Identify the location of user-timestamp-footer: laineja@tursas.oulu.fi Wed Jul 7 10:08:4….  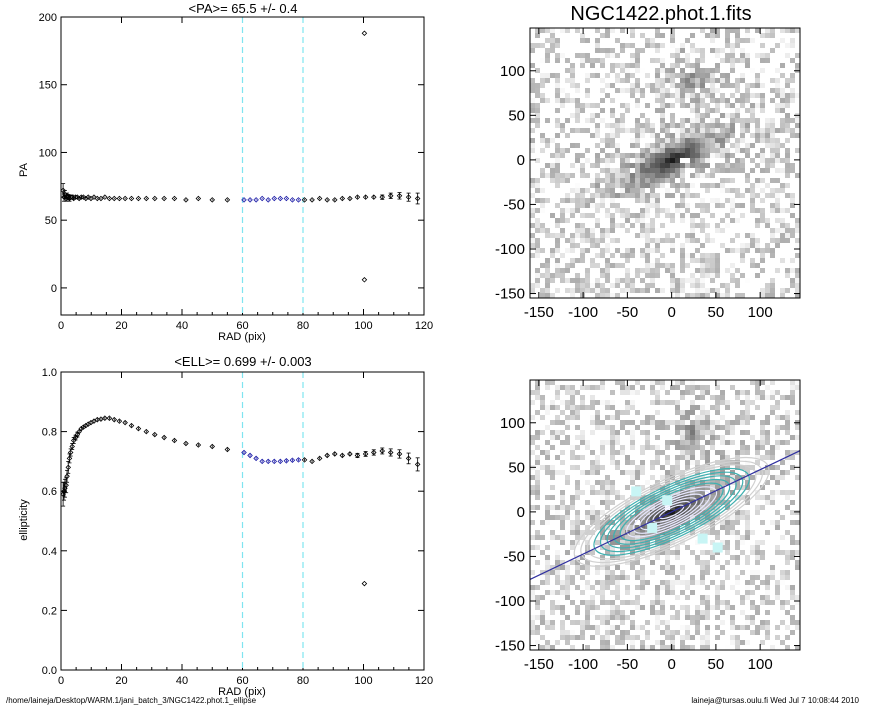
(775, 700).